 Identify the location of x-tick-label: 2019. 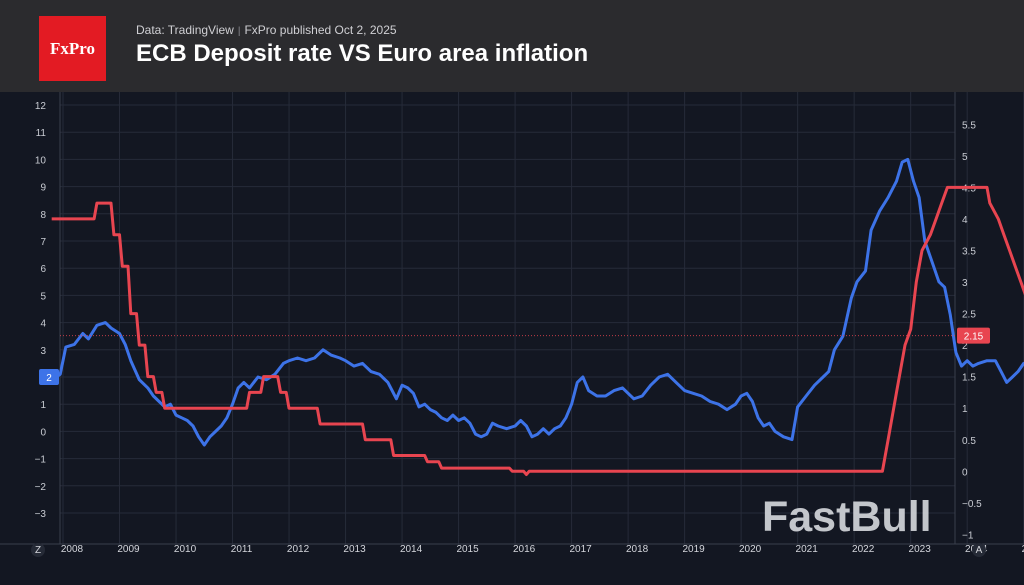
(693, 549).